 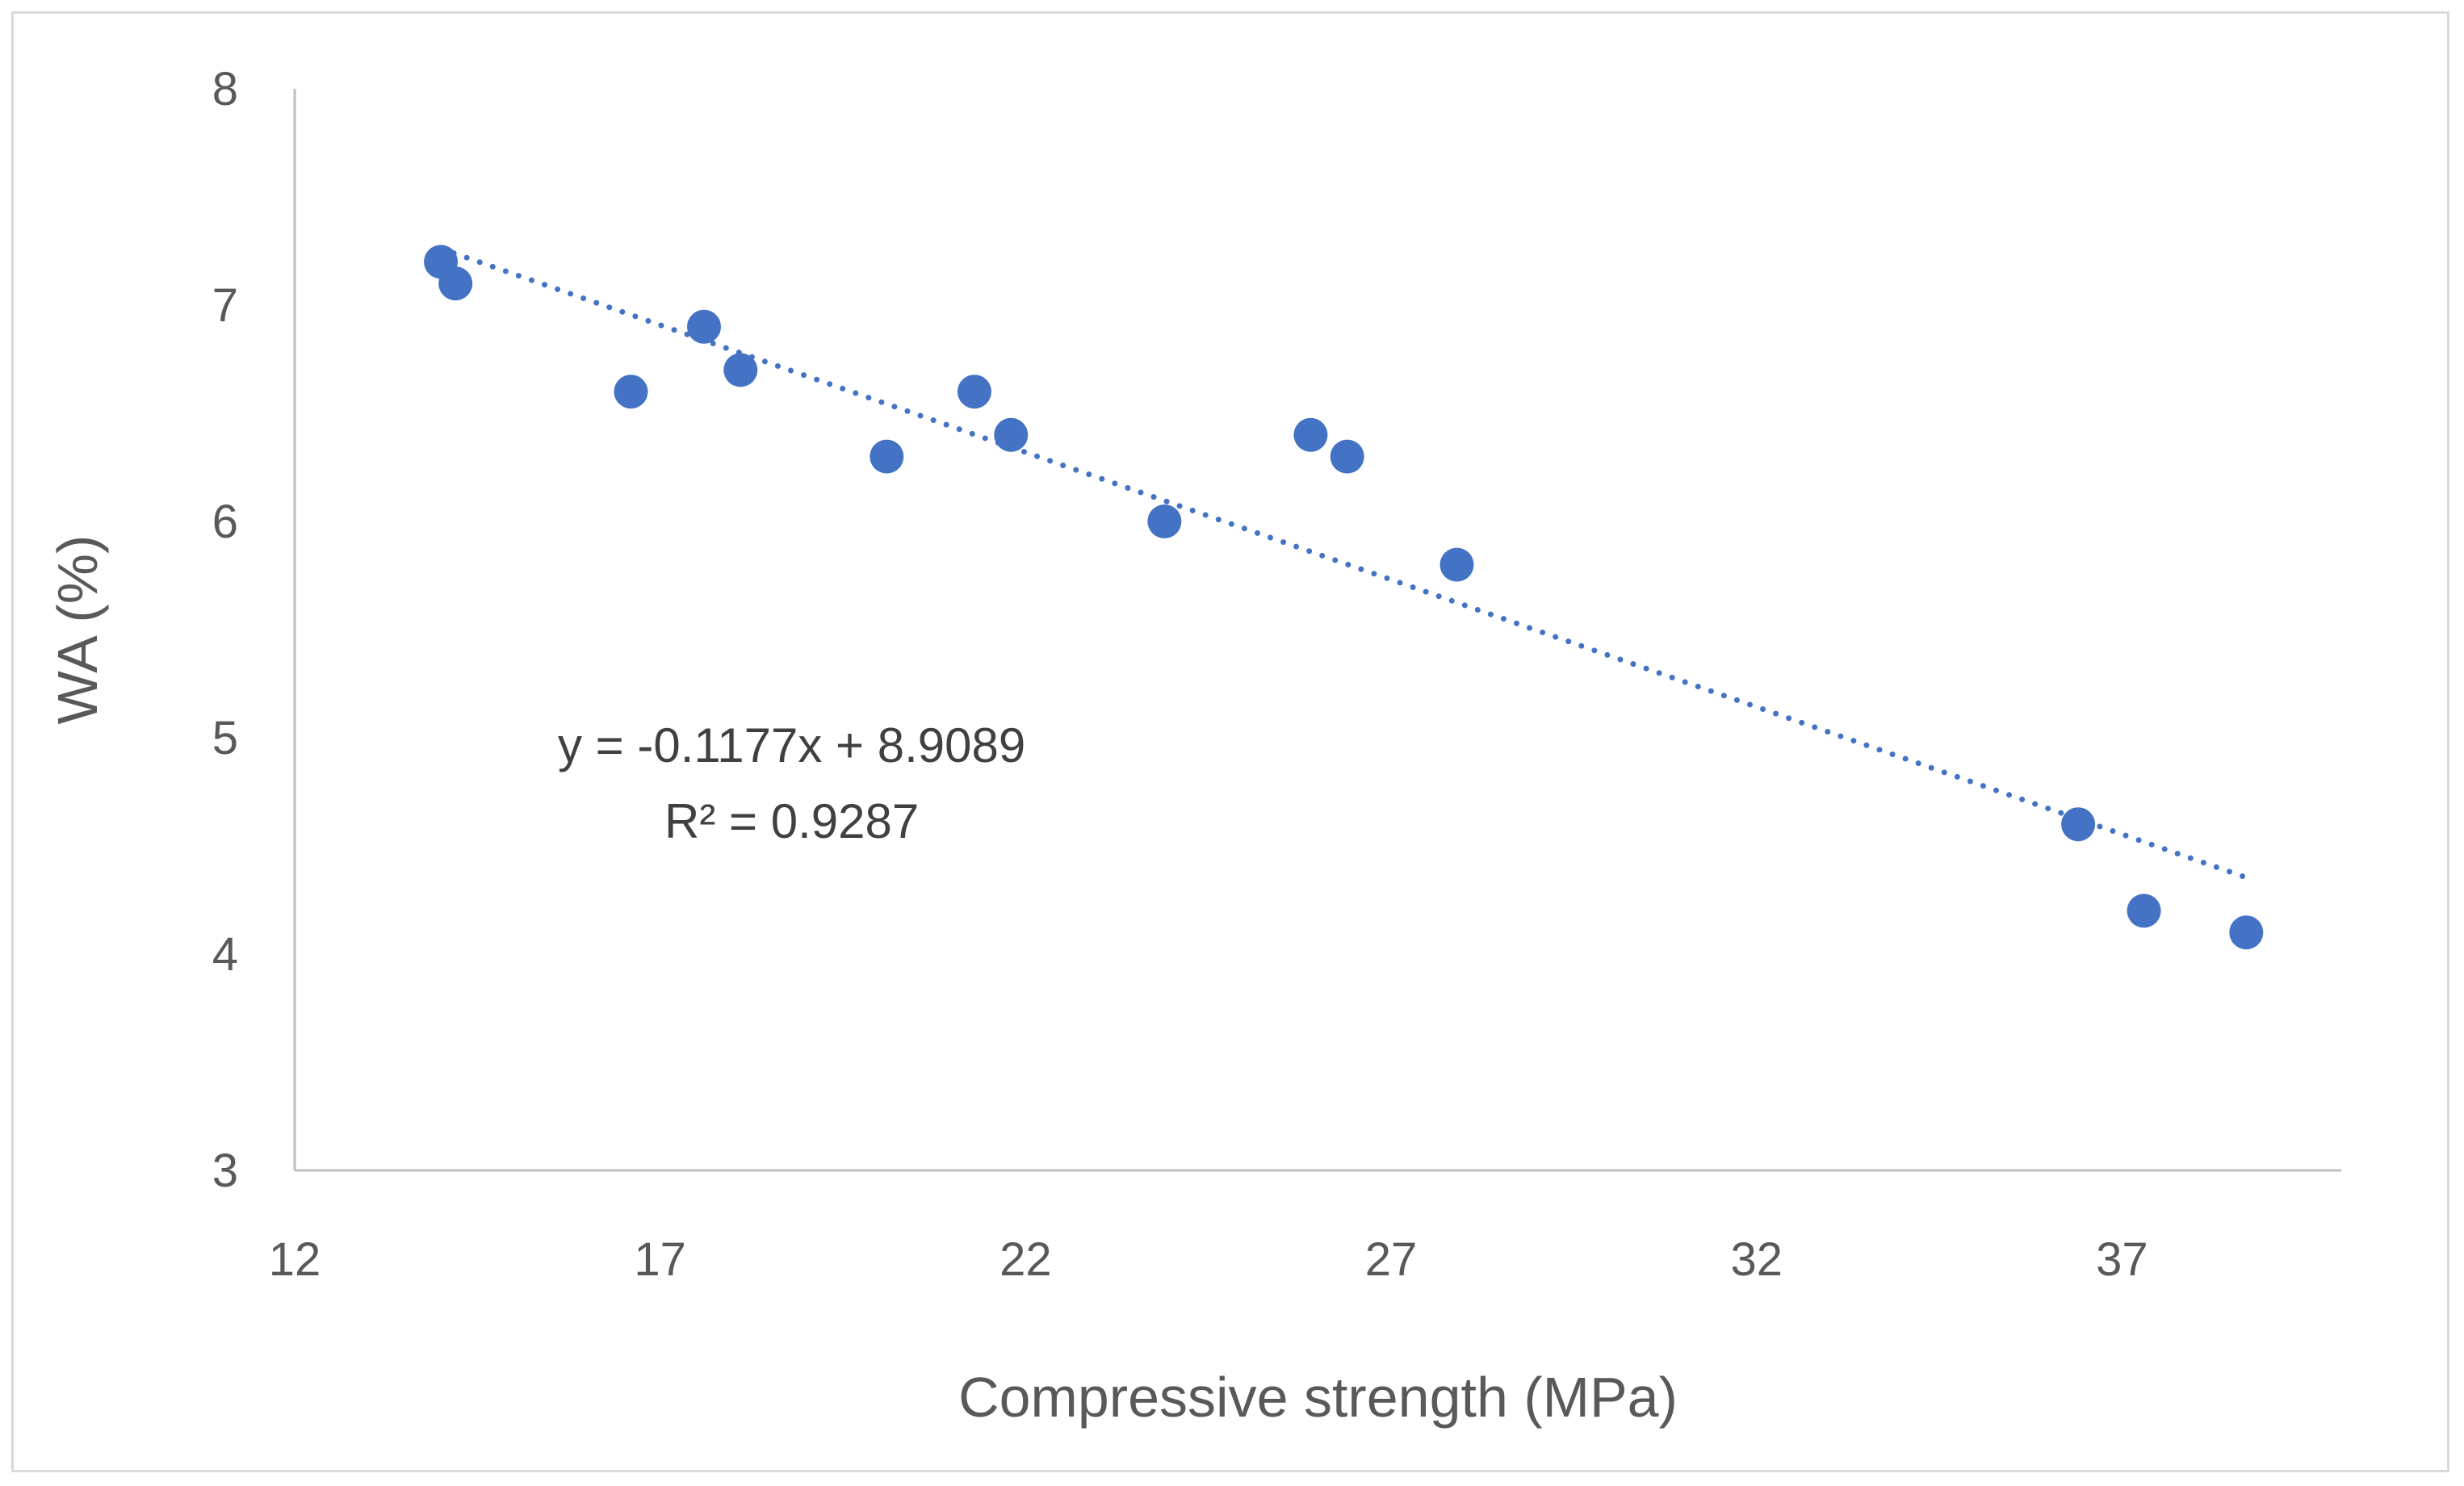 I want to click on y-tick-label: 3, so click(x=225, y=1171).